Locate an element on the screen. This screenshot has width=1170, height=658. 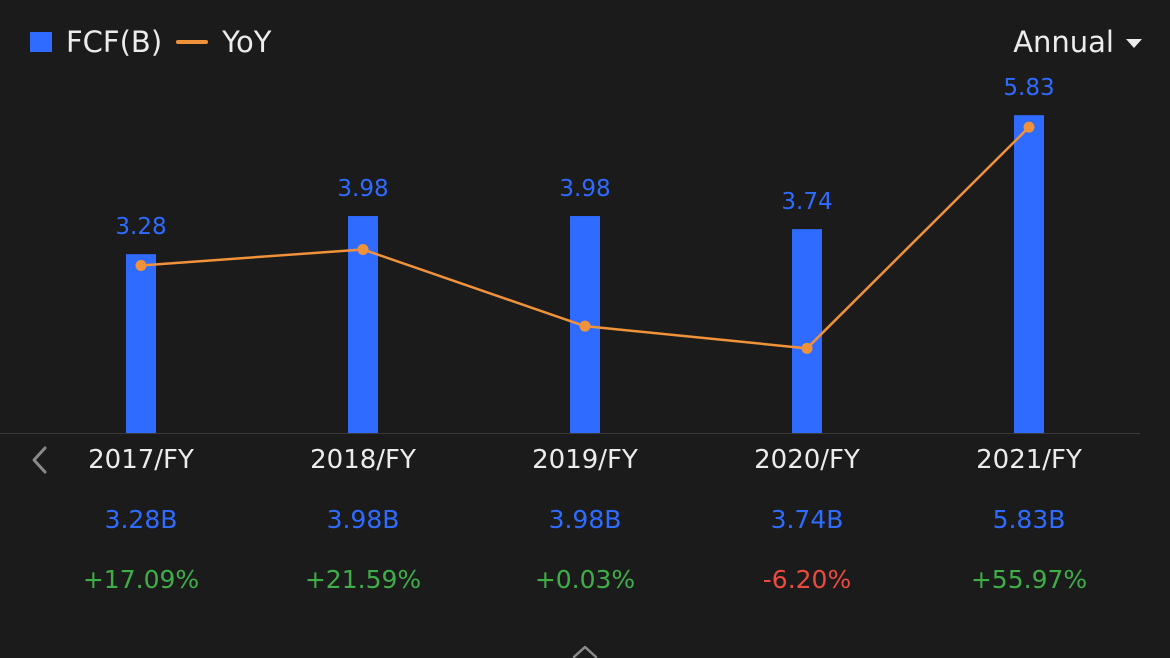
year-label: 2019/FY is located at coordinates (585, 460).